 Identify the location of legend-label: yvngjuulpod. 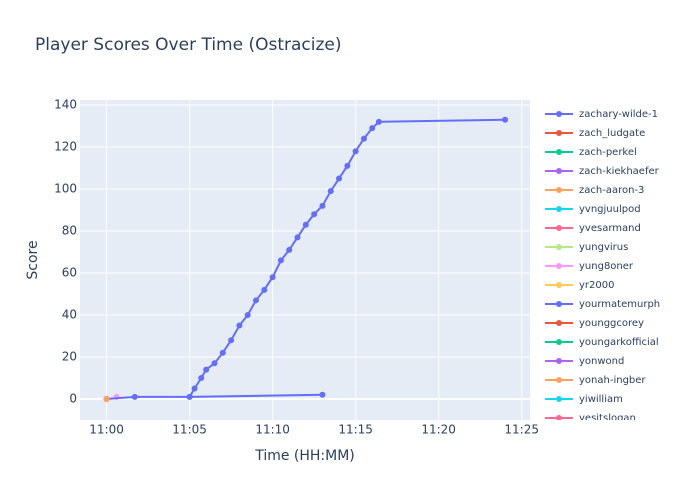
(610, 209).